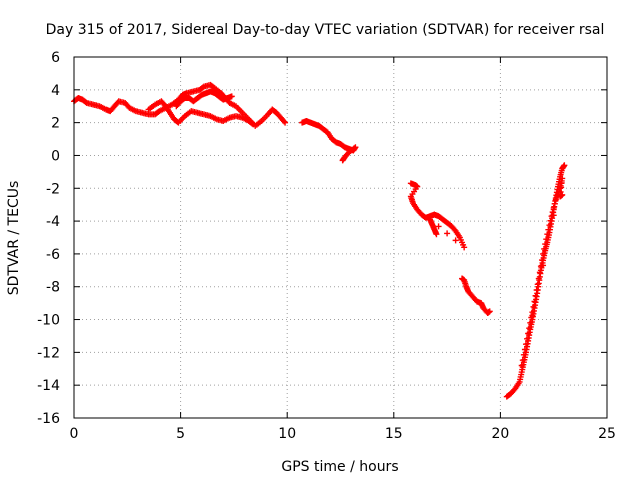 This screenshot has height=480, width=640. What do you see at coordinates (55, 124) in the screenshot?
I see `y-tick-label: 2` at bounding box center [55, 124].